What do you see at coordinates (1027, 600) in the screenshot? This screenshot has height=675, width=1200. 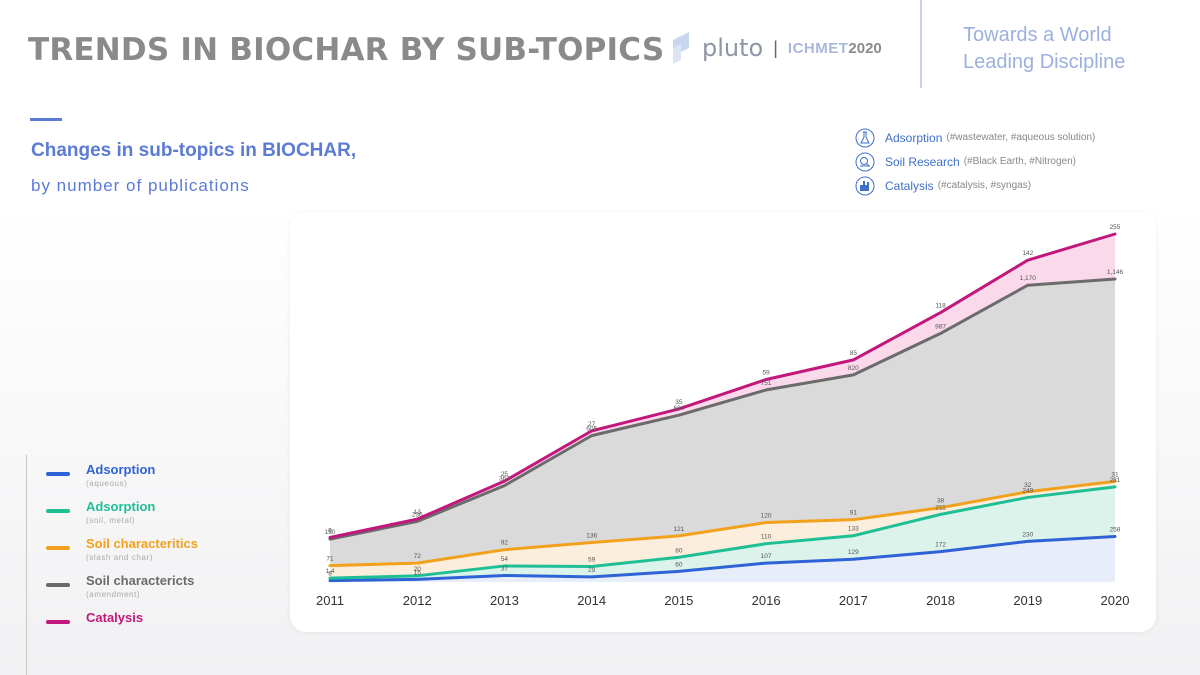 I see `x-tick-label: 2019` at bounding box center [1027, 600].